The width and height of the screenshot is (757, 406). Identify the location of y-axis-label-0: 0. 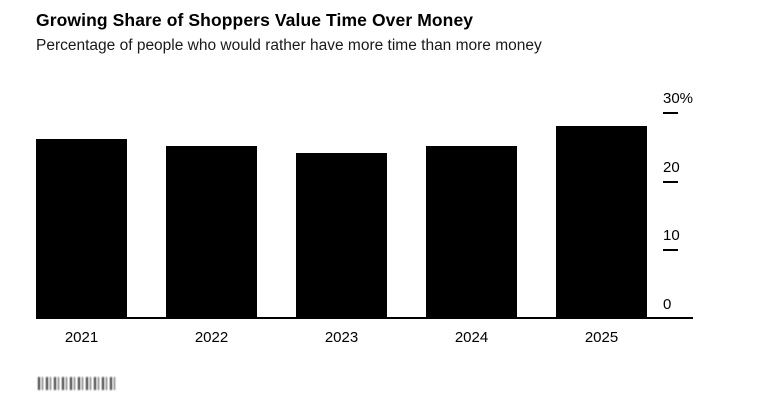
(667, 304).